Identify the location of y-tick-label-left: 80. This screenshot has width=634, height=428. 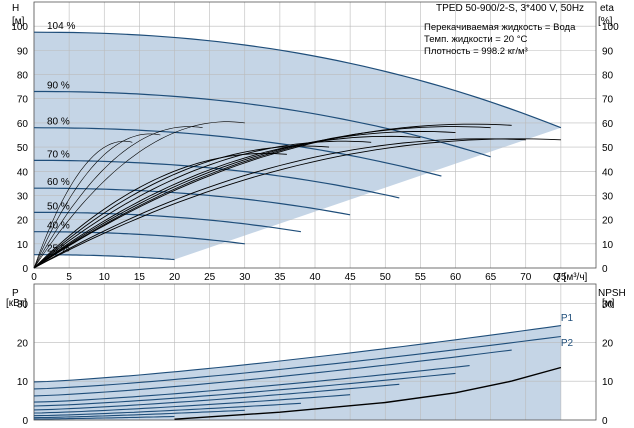
(23, 76).